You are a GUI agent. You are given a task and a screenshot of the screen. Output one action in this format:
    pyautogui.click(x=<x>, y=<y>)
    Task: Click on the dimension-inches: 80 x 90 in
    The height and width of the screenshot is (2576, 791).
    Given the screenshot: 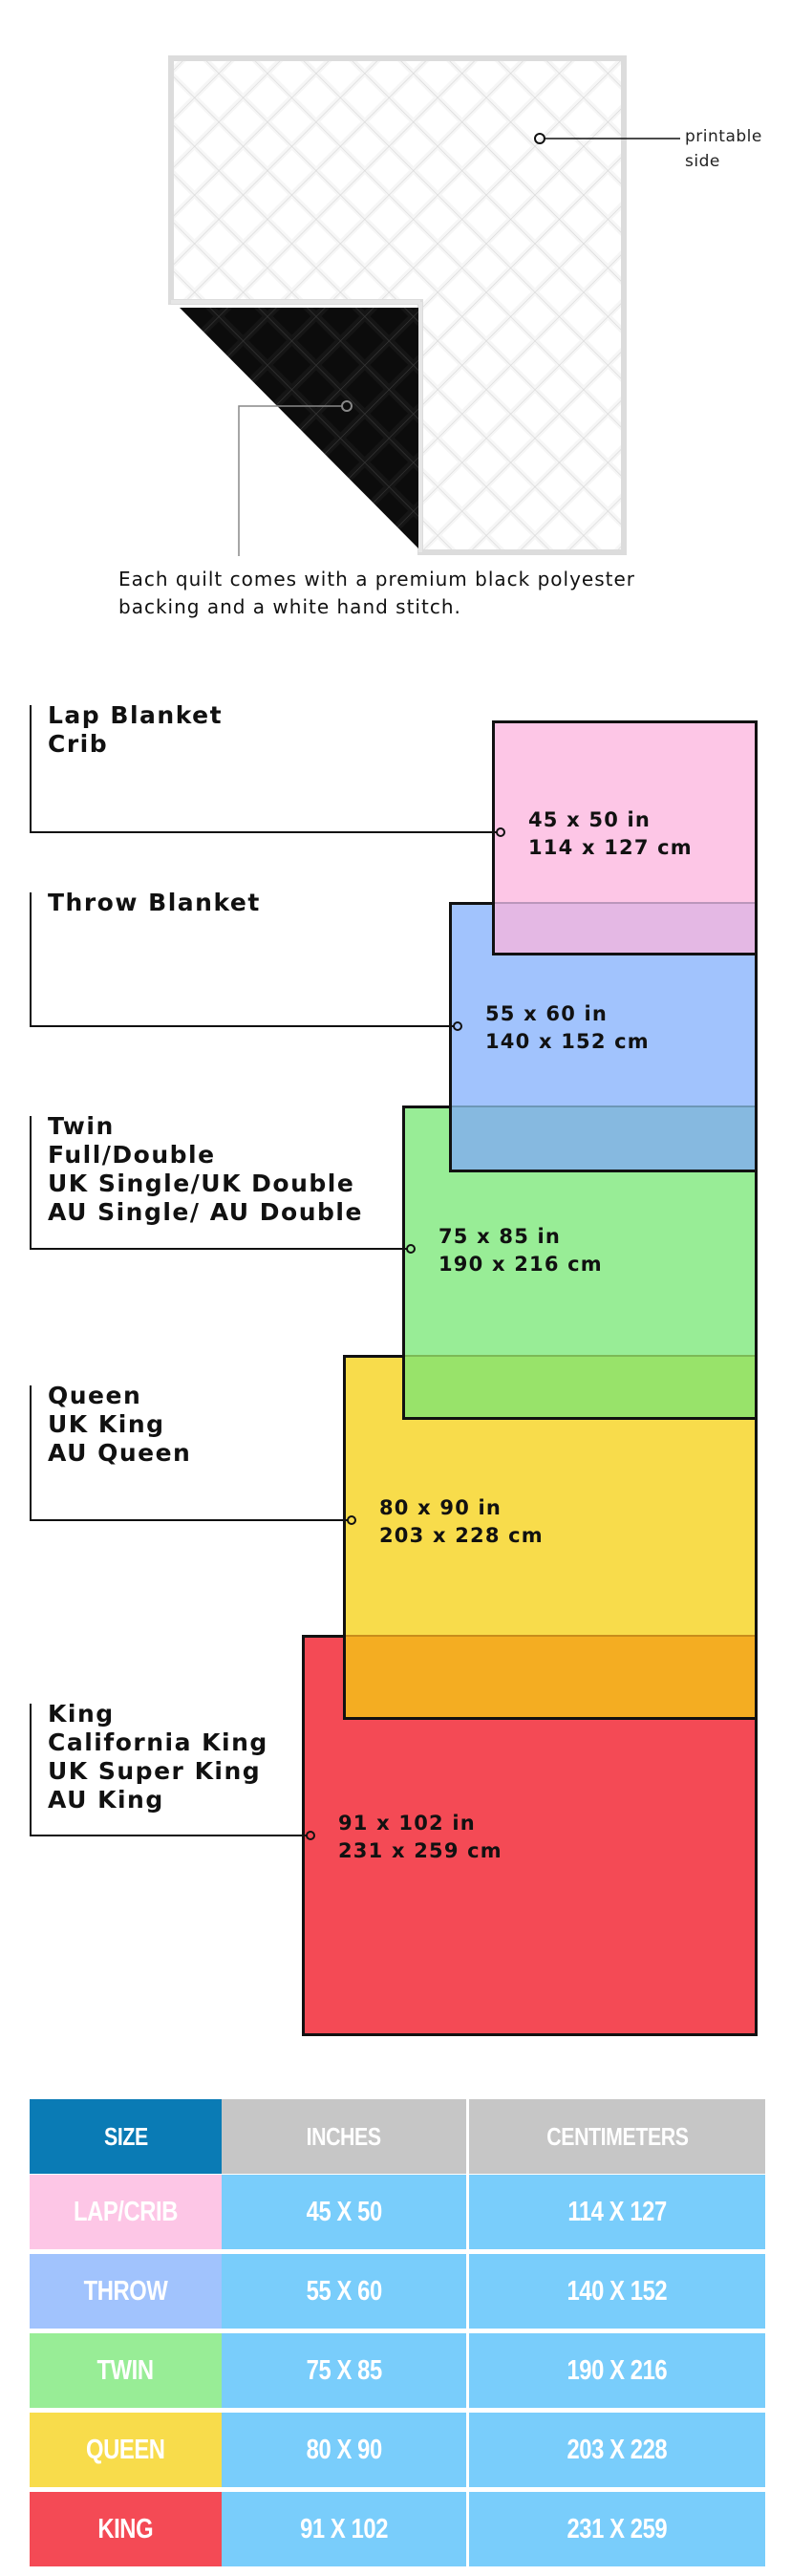 What is the action you would take?
    pyautogui.click(x=440, y=1507)
    